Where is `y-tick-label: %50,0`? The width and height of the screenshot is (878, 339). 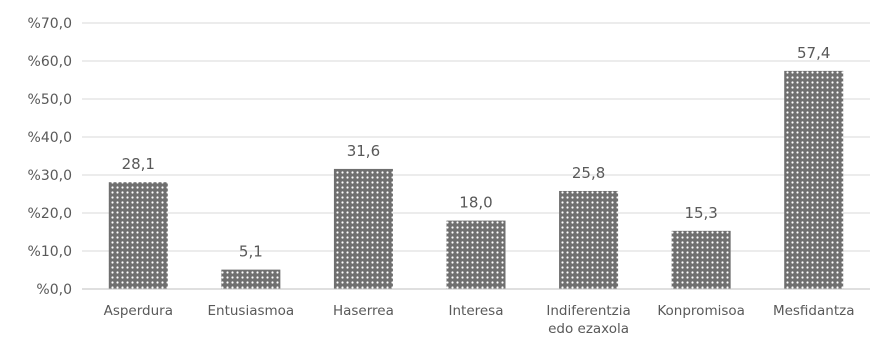 y-tick-label: %50,0 is located at coordinates (50, 100).